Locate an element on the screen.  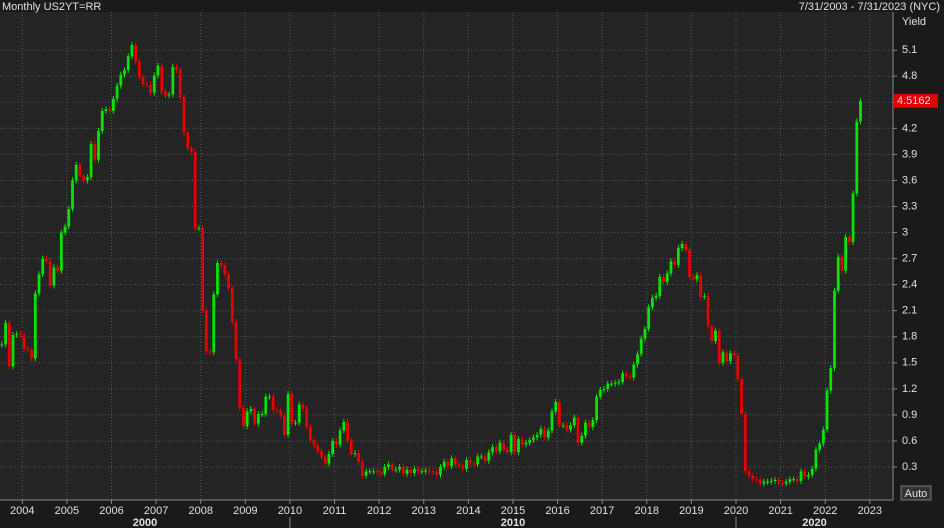
y-tick-label: 1.2 is located at coordinates (909, 389).